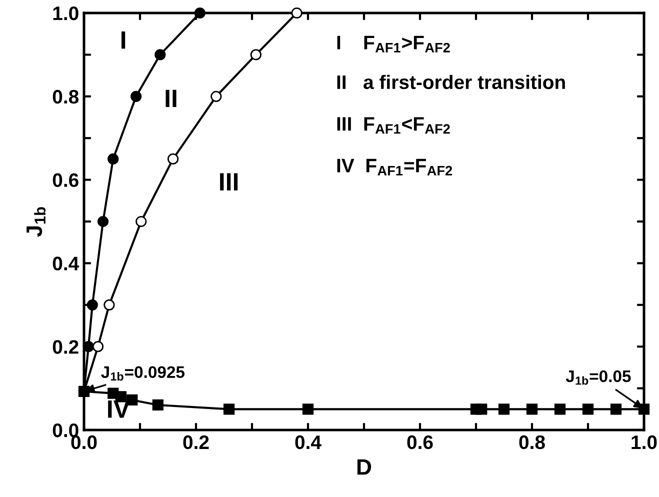 Image resolution: width=659 pixels, height=497 pixels. Describe the element at coordinates (393, 44) in the screenshot. I see `annotation: I F$_{AF1}$>F$_{AF2}$` at that location.